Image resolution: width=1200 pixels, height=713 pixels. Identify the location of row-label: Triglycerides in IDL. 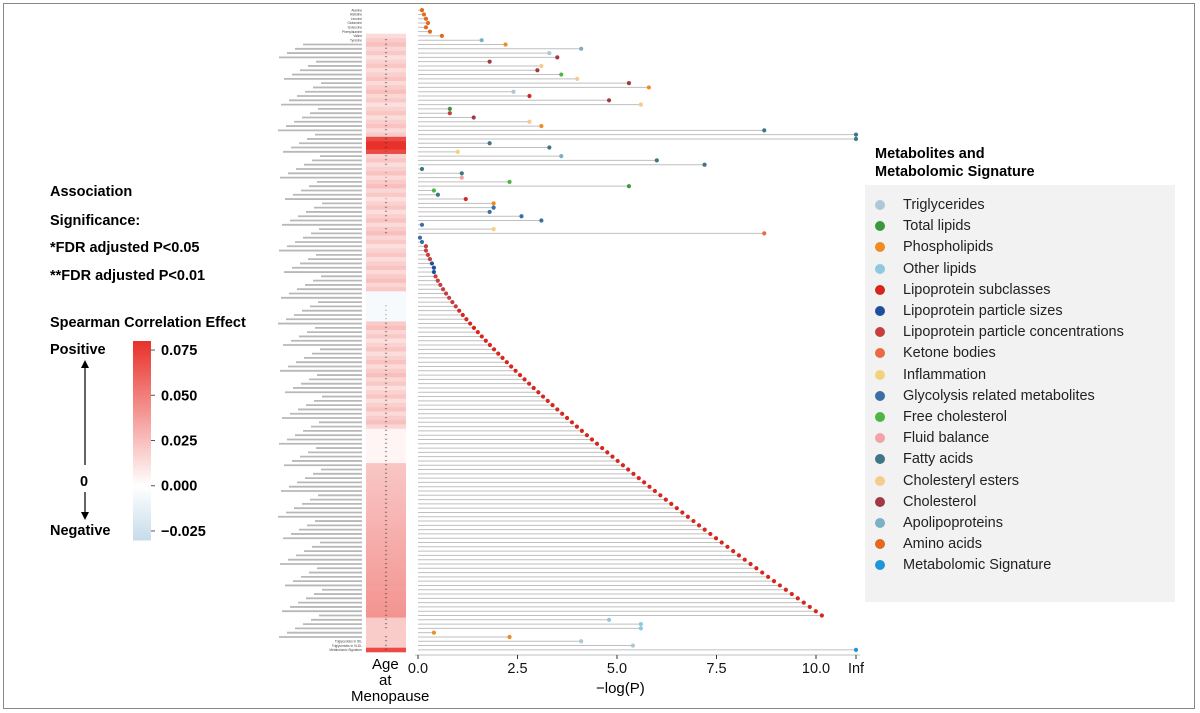
(348, 641).